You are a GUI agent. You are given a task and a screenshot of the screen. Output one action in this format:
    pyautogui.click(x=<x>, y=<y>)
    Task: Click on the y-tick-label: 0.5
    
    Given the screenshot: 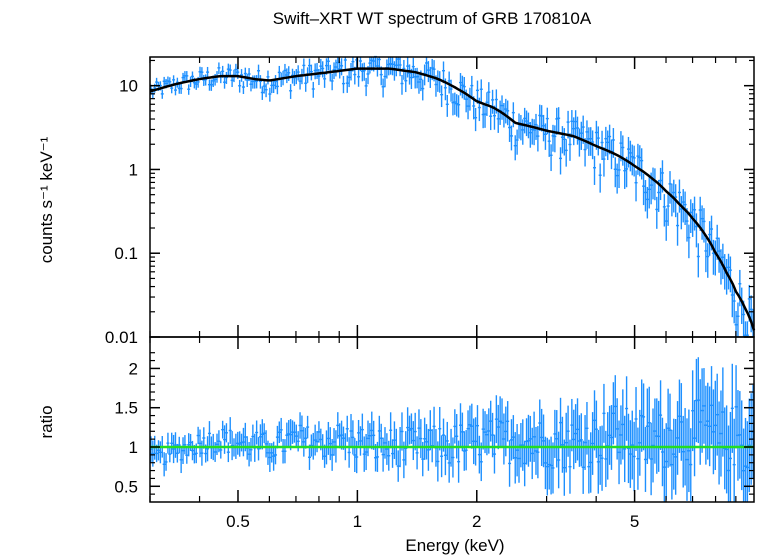 What is the action you would take?
    pyautogui.click(x=126, y=486)
    